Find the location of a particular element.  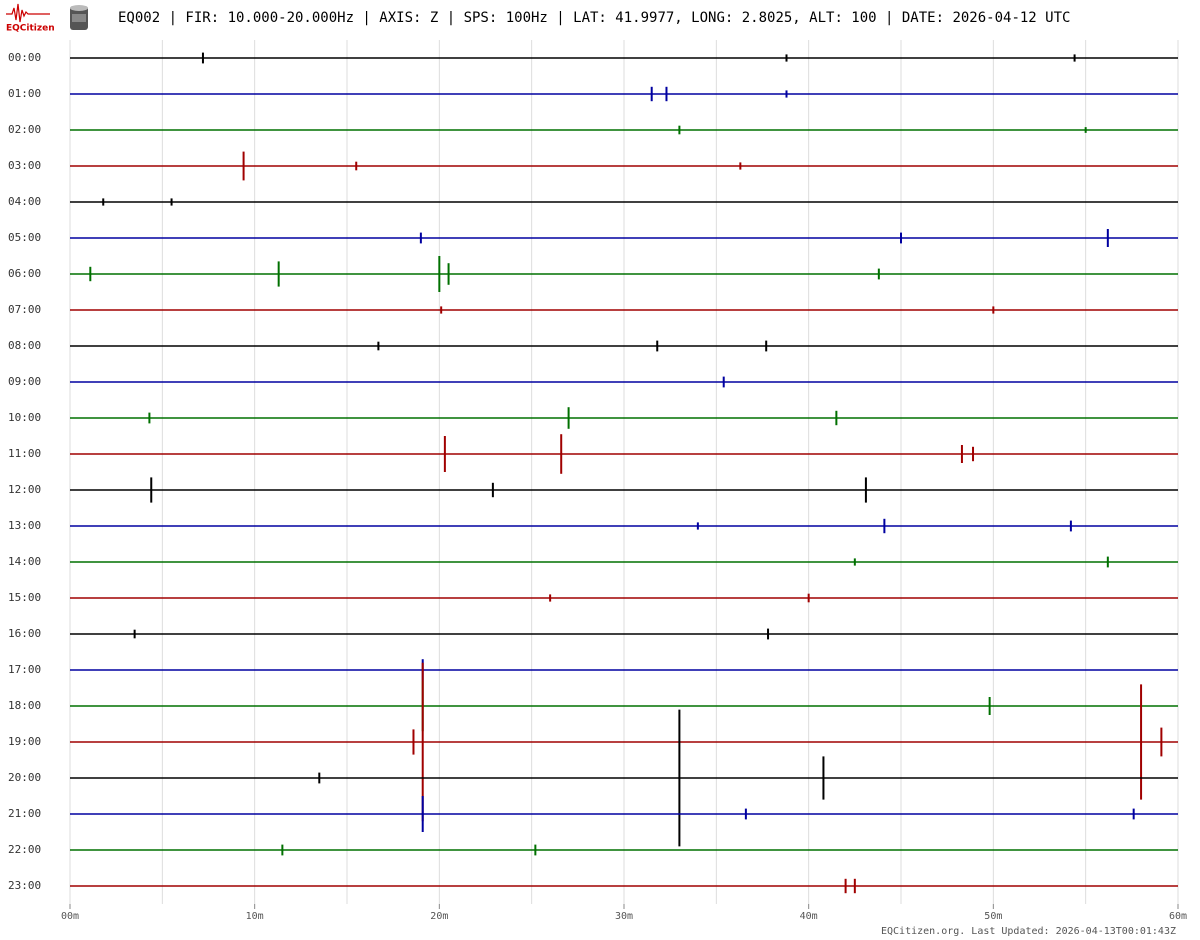

x-tick-label: 50m is located at coordinates (993, 916).